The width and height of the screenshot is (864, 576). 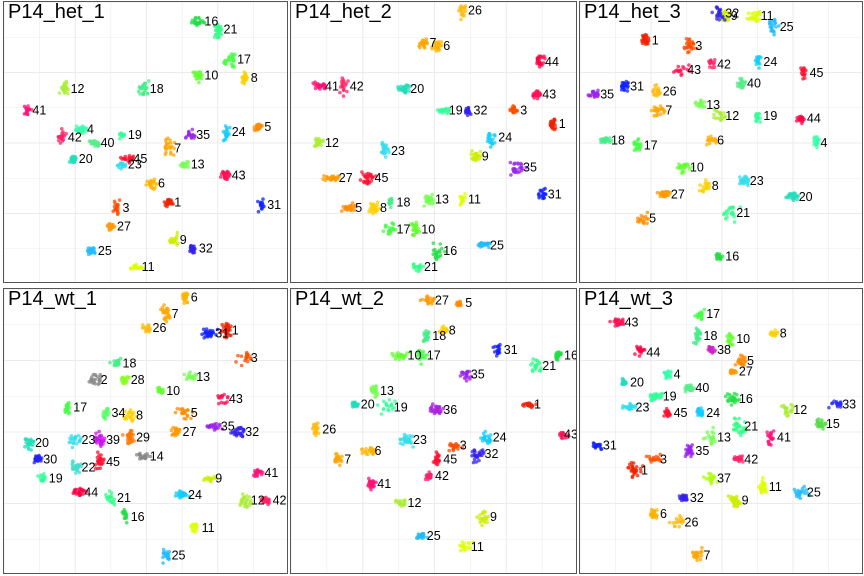 I want to click on cluster-17-points, so click(x=67, y=408).